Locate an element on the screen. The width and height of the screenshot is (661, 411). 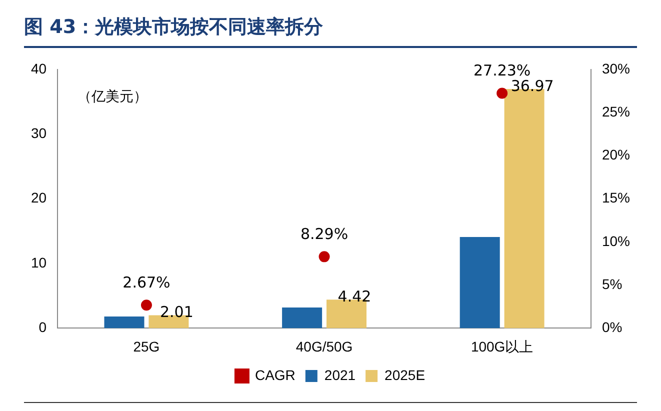
y2-tick-label: 5% is located at coordinates (612, 284).